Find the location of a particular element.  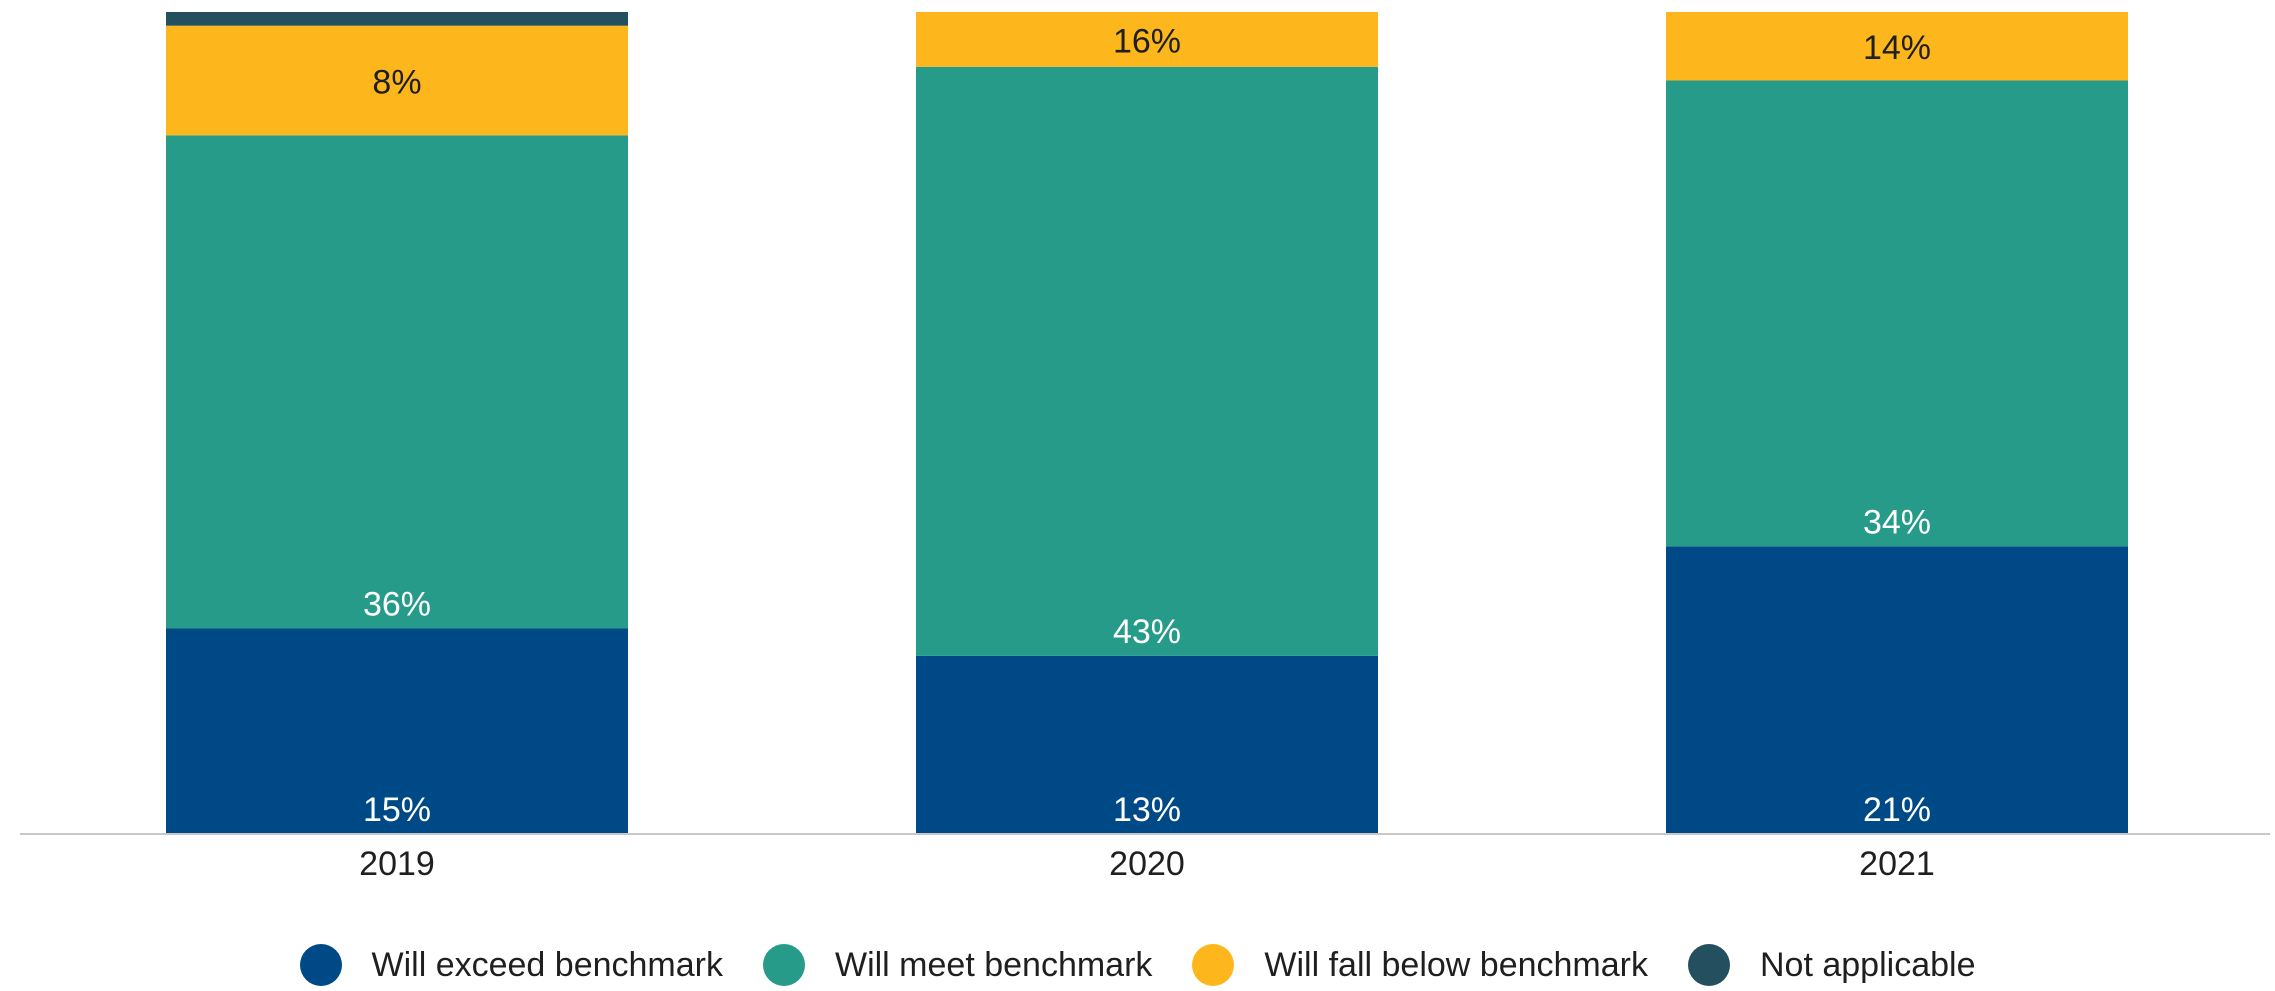

bar-segment-2019-s2 is located at coordinates (397, 80).